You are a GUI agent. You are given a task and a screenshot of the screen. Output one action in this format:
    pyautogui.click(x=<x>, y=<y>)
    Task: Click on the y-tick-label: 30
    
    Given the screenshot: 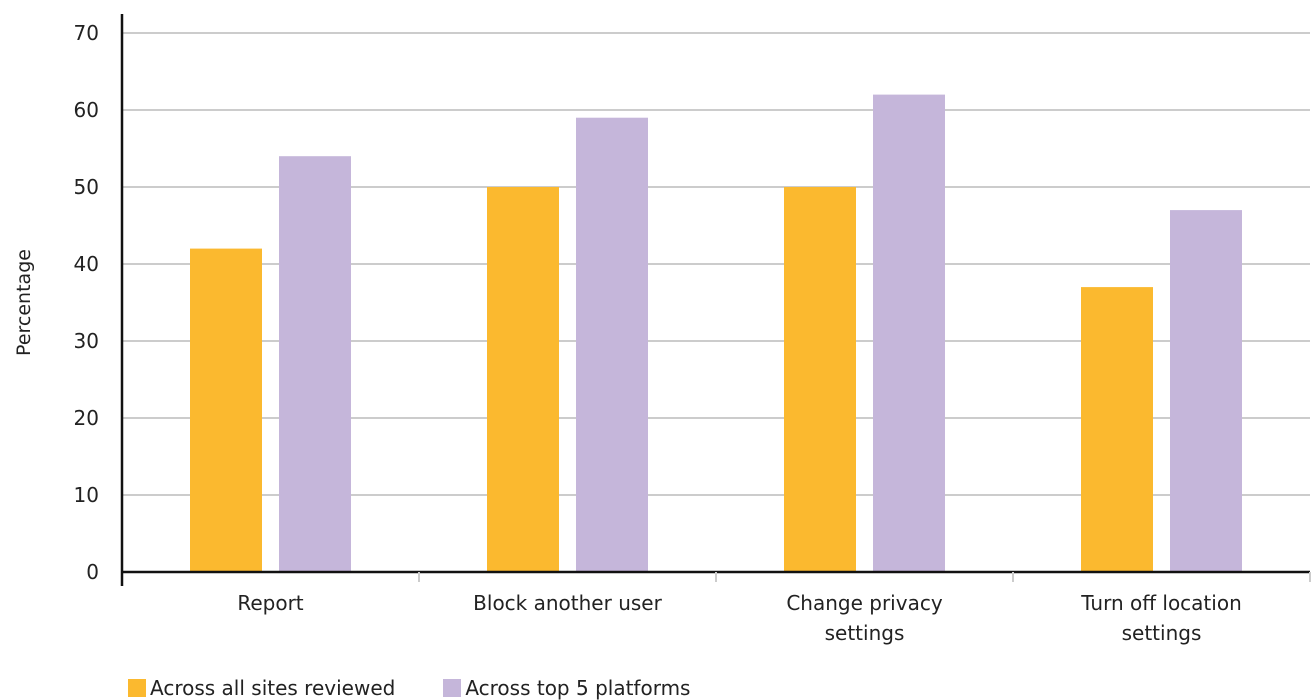 What is the action you would take?
    pyautogui.click(x=86, y=341)
    